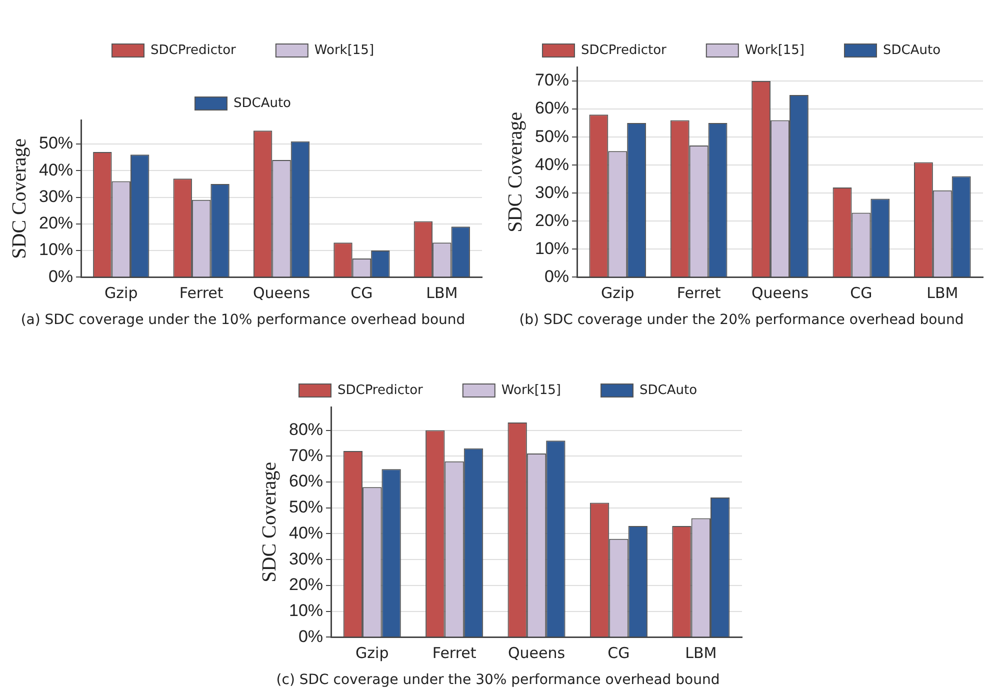 The height and width of the screenshot is (695, 991). I want to click on text: (a) SDC coverage under the 10% performance overhead bound, so click(243, 320).